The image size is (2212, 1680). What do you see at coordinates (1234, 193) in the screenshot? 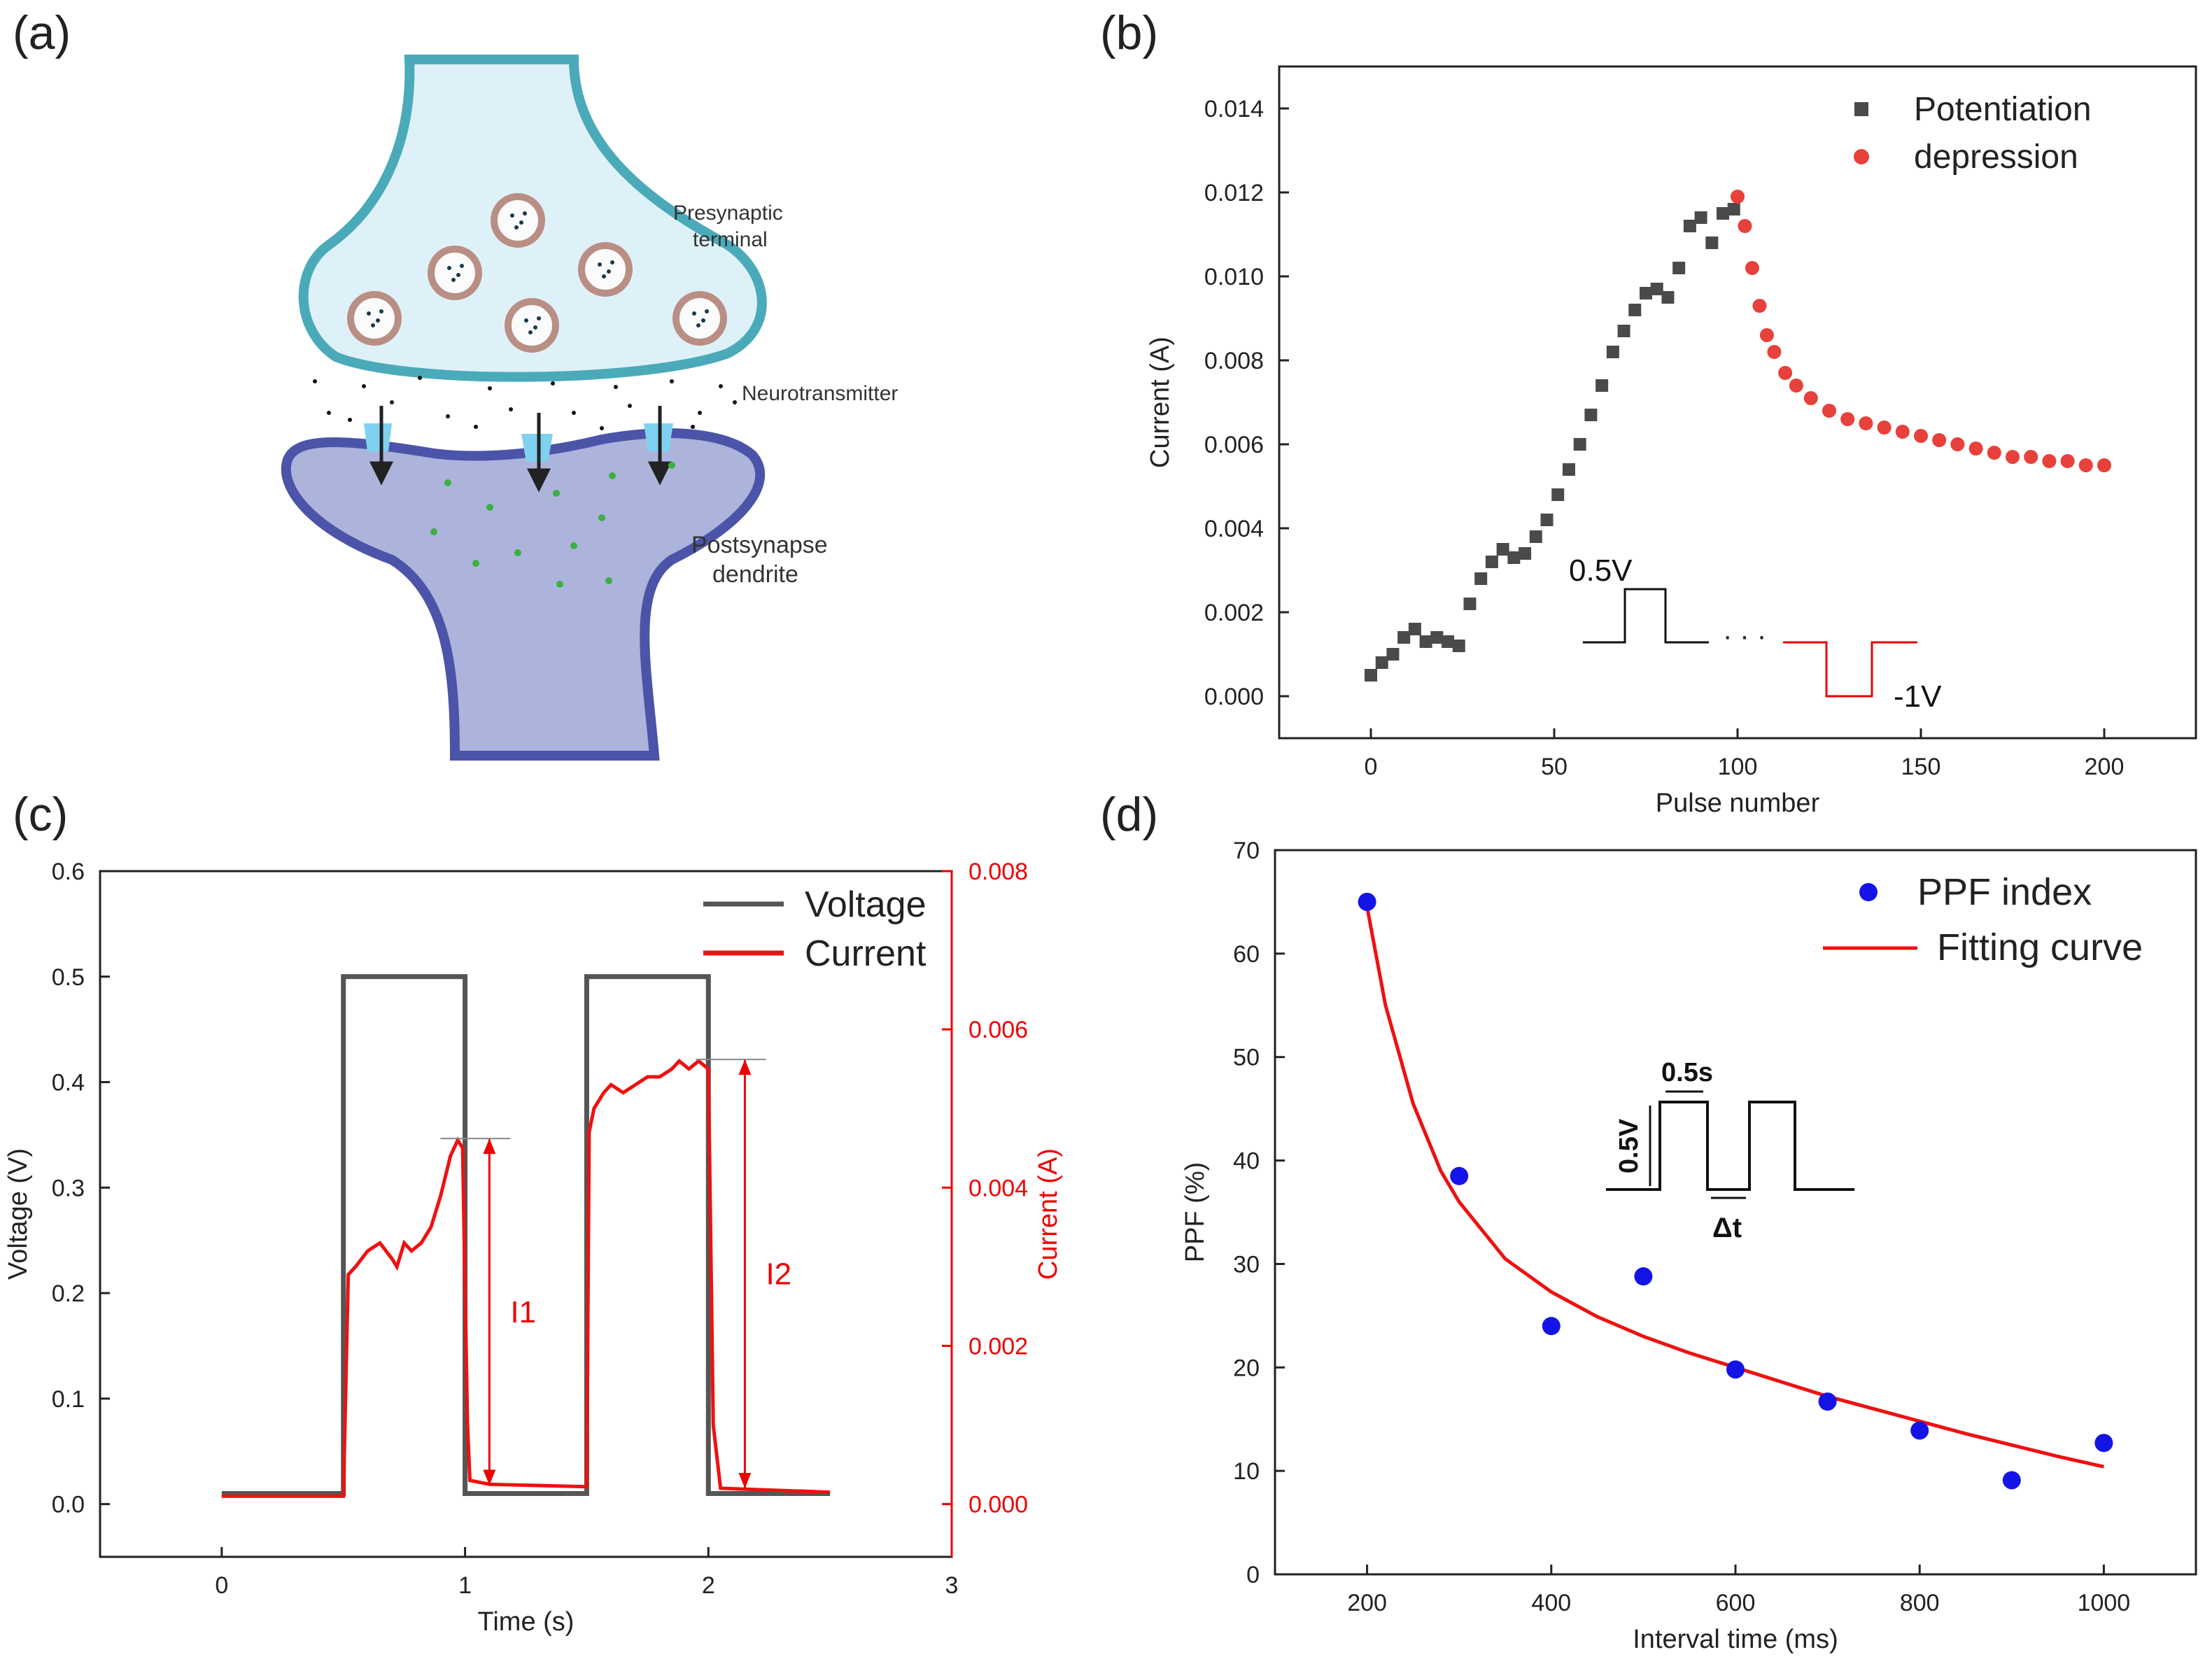
I see `y-tick-label: 0.012` at bounding box center [1234, 193].